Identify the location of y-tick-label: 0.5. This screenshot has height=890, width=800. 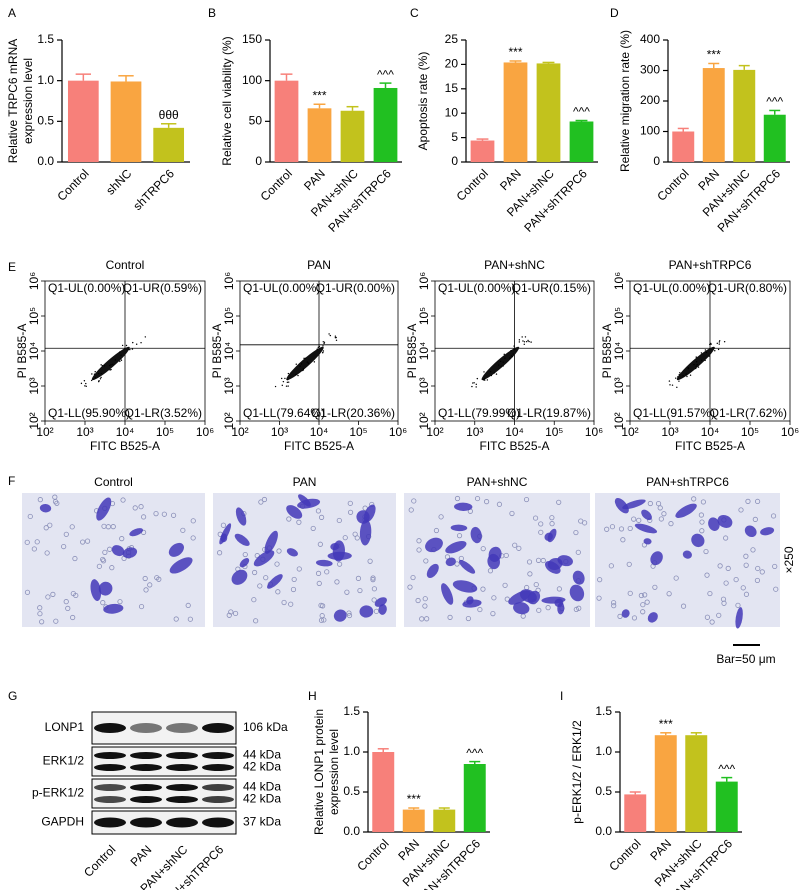
(603, 791).